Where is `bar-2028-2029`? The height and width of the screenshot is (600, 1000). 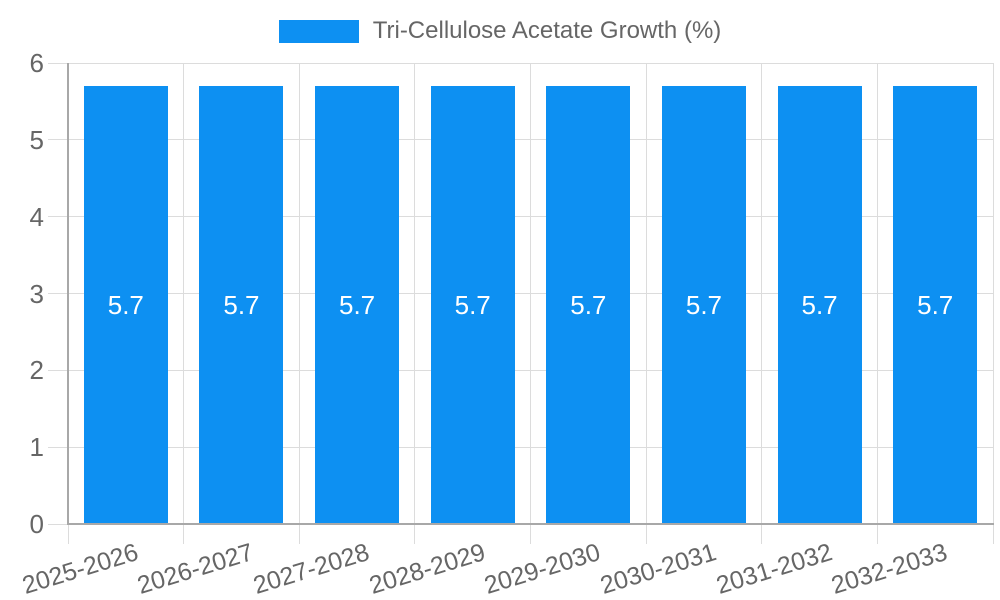
bar-2028-2029 is located at coordinates (472, 305).